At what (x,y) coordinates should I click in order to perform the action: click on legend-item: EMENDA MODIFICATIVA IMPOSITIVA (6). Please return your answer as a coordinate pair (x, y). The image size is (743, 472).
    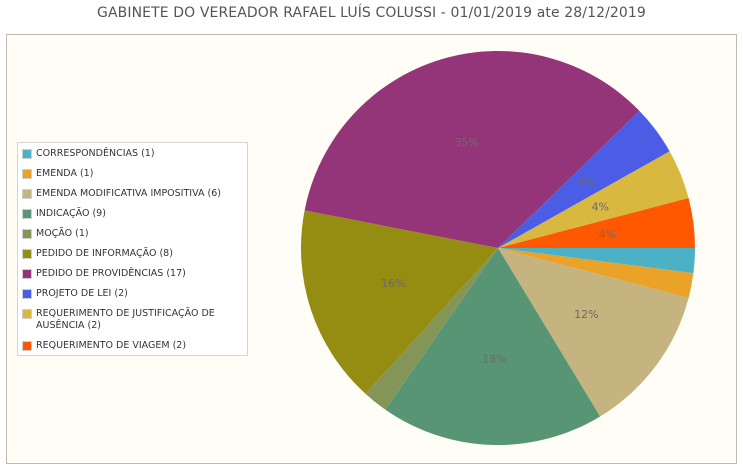
    Looking at the image, I should click on (133, 194).